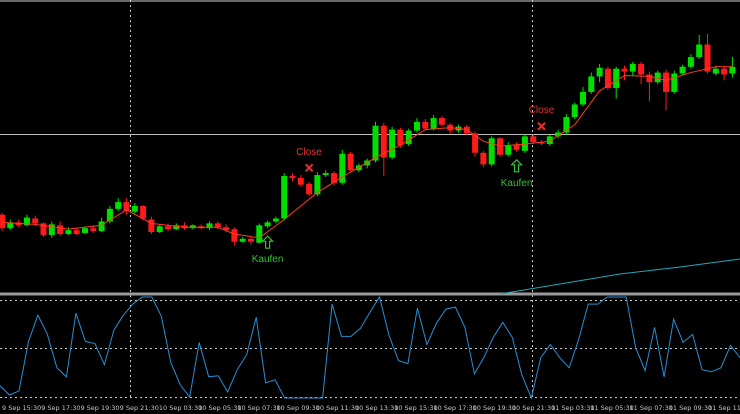 This screenshot has width=740, height=414. I want to click on close-x-icon, so click(309, 168).